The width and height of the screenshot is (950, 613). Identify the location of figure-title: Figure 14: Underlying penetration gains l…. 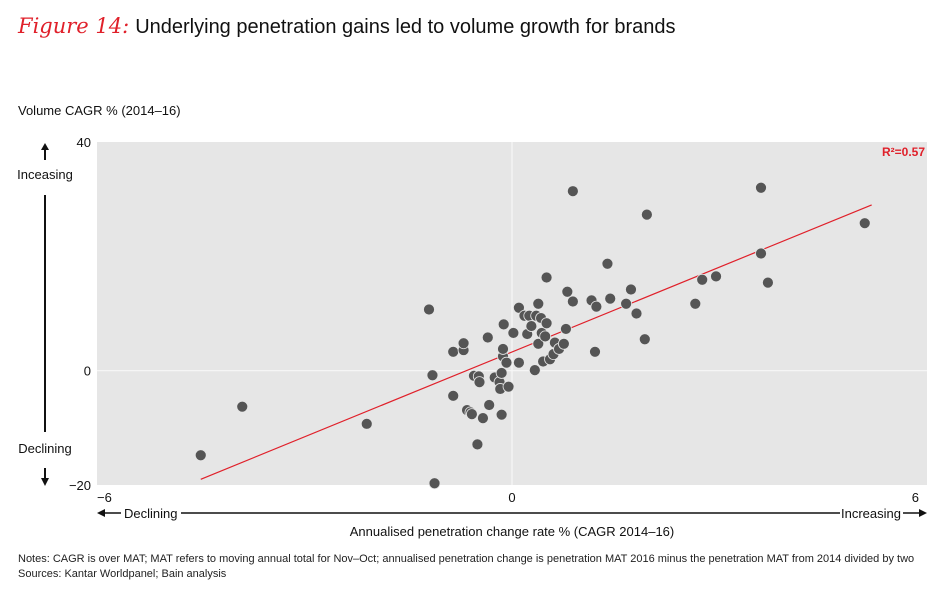
(347, 26).